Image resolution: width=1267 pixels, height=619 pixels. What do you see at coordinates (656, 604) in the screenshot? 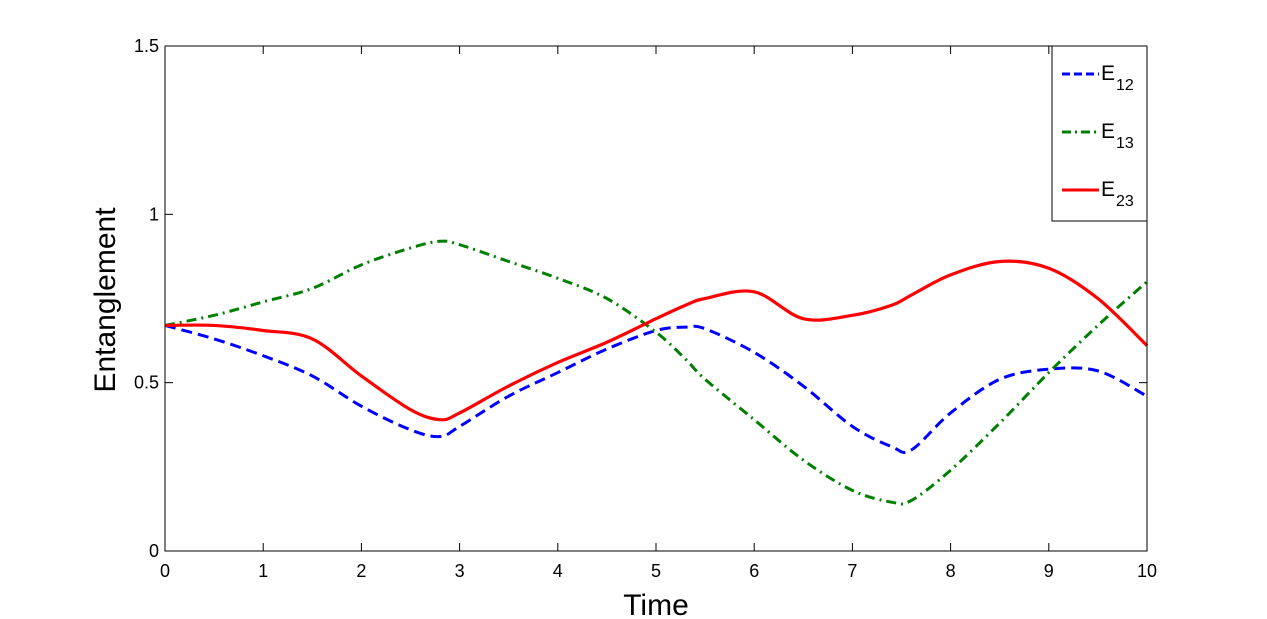
I see `x-axis-title: Time` at bounding box center [656, 604].